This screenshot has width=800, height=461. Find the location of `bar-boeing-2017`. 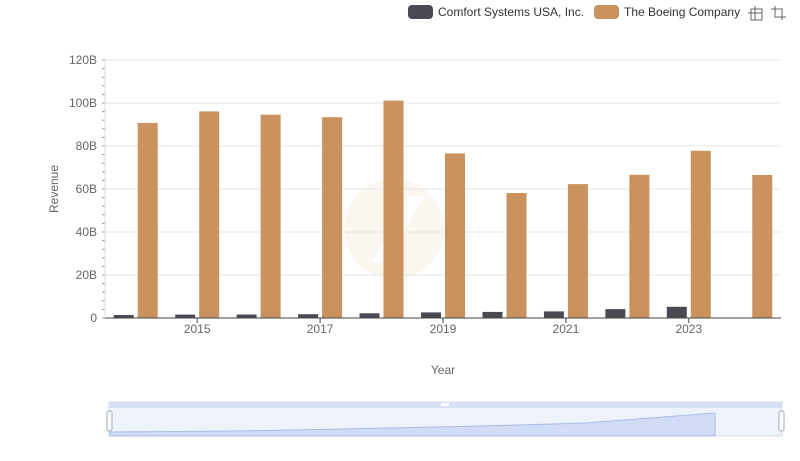

bar-boeing-2017 is located at coordinates (332, 217).